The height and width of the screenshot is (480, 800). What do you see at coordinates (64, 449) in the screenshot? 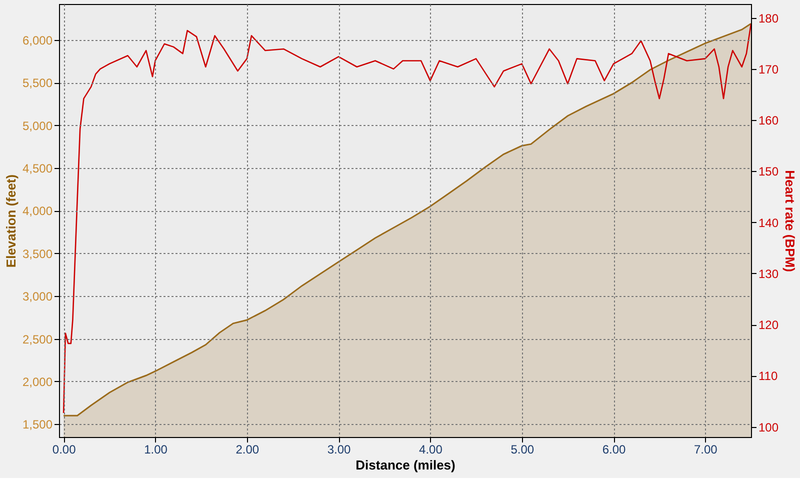
I see `x-tick-label: 0.00` at bounding box center [64, 449].